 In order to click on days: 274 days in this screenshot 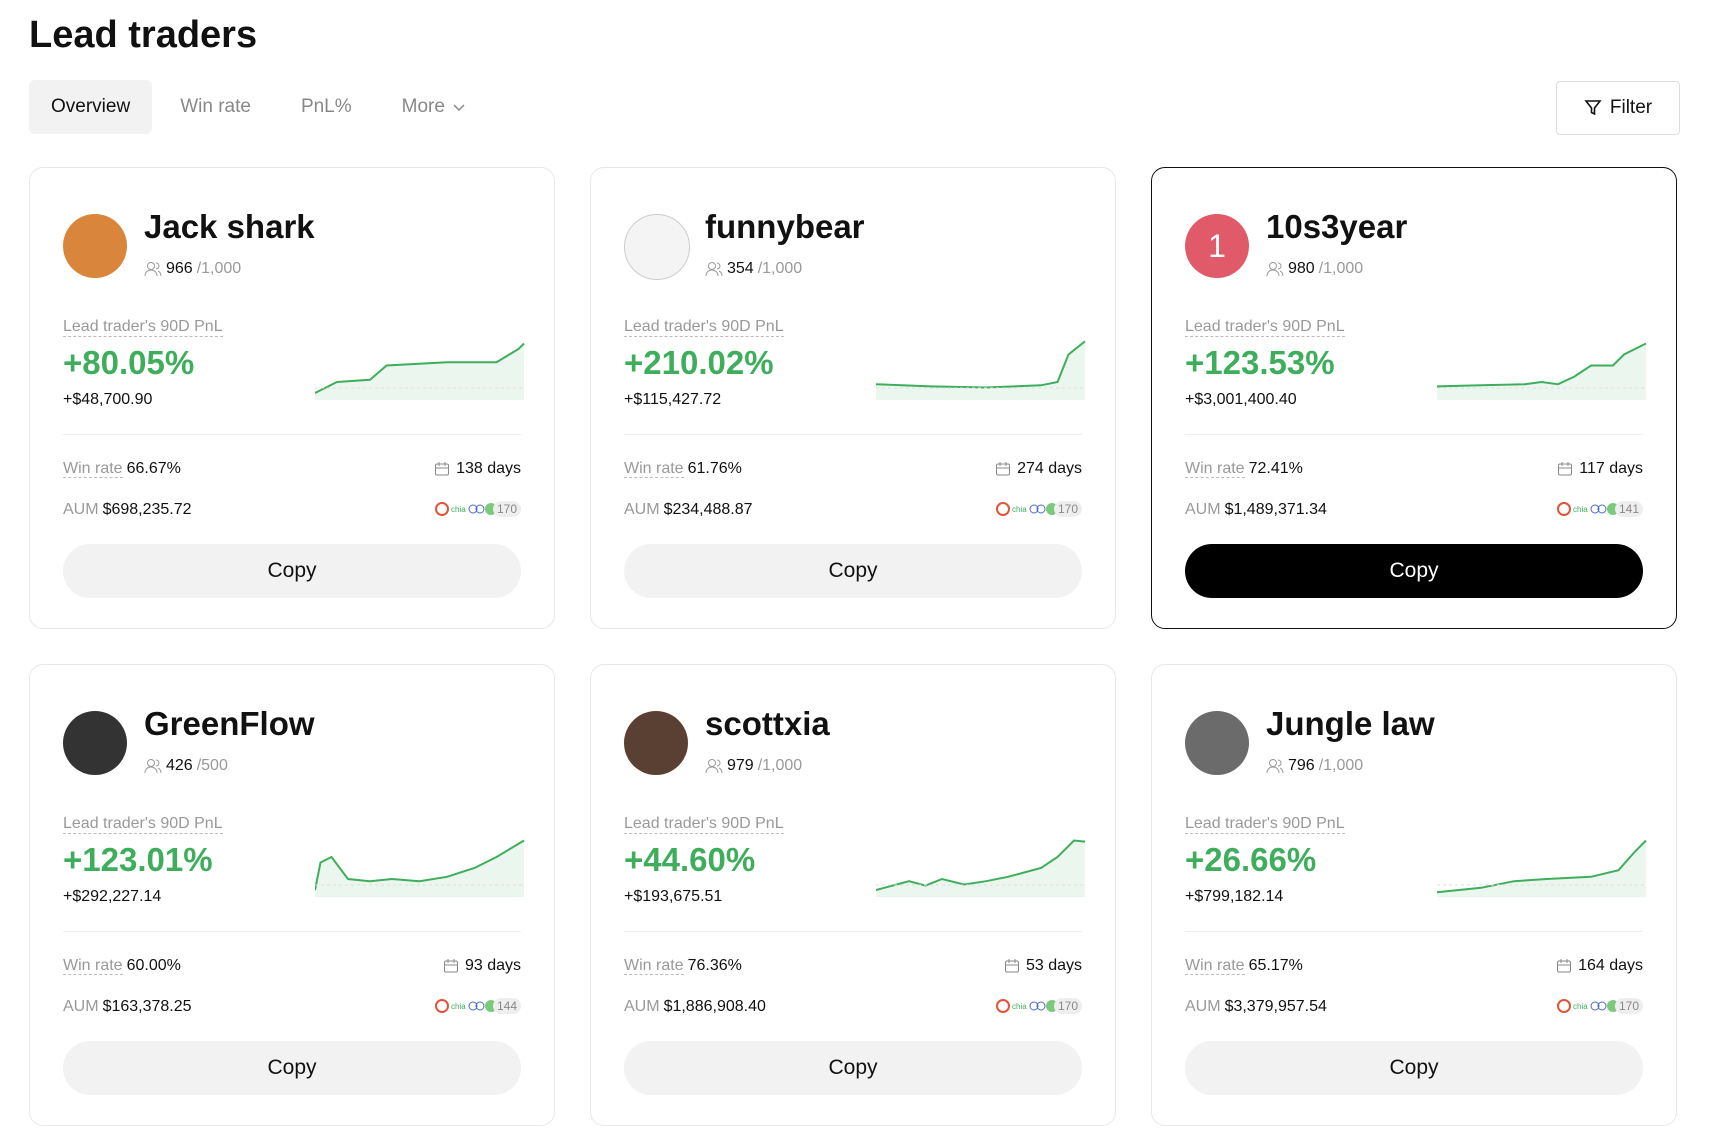, I will do `click(1038, 469)`.